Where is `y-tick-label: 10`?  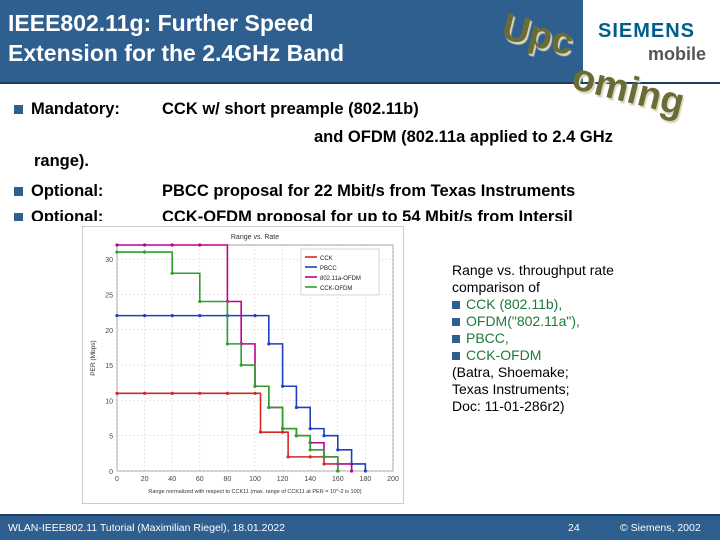
y-tick-label: 10 is located at coordinates (109, 401).